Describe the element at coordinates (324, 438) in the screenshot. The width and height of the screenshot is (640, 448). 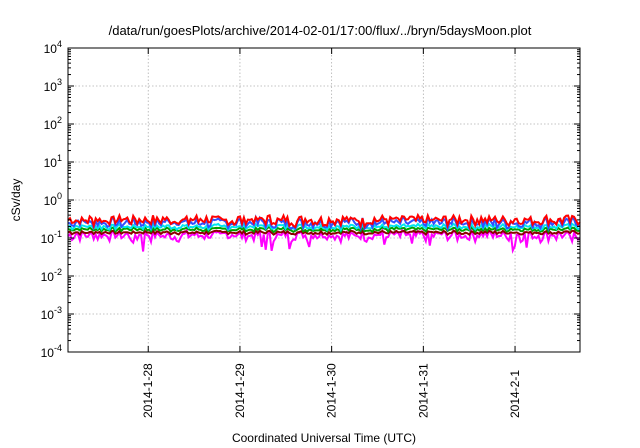
I see `x-axis-label: Coordinated Universal Time (UTC)` at that location.